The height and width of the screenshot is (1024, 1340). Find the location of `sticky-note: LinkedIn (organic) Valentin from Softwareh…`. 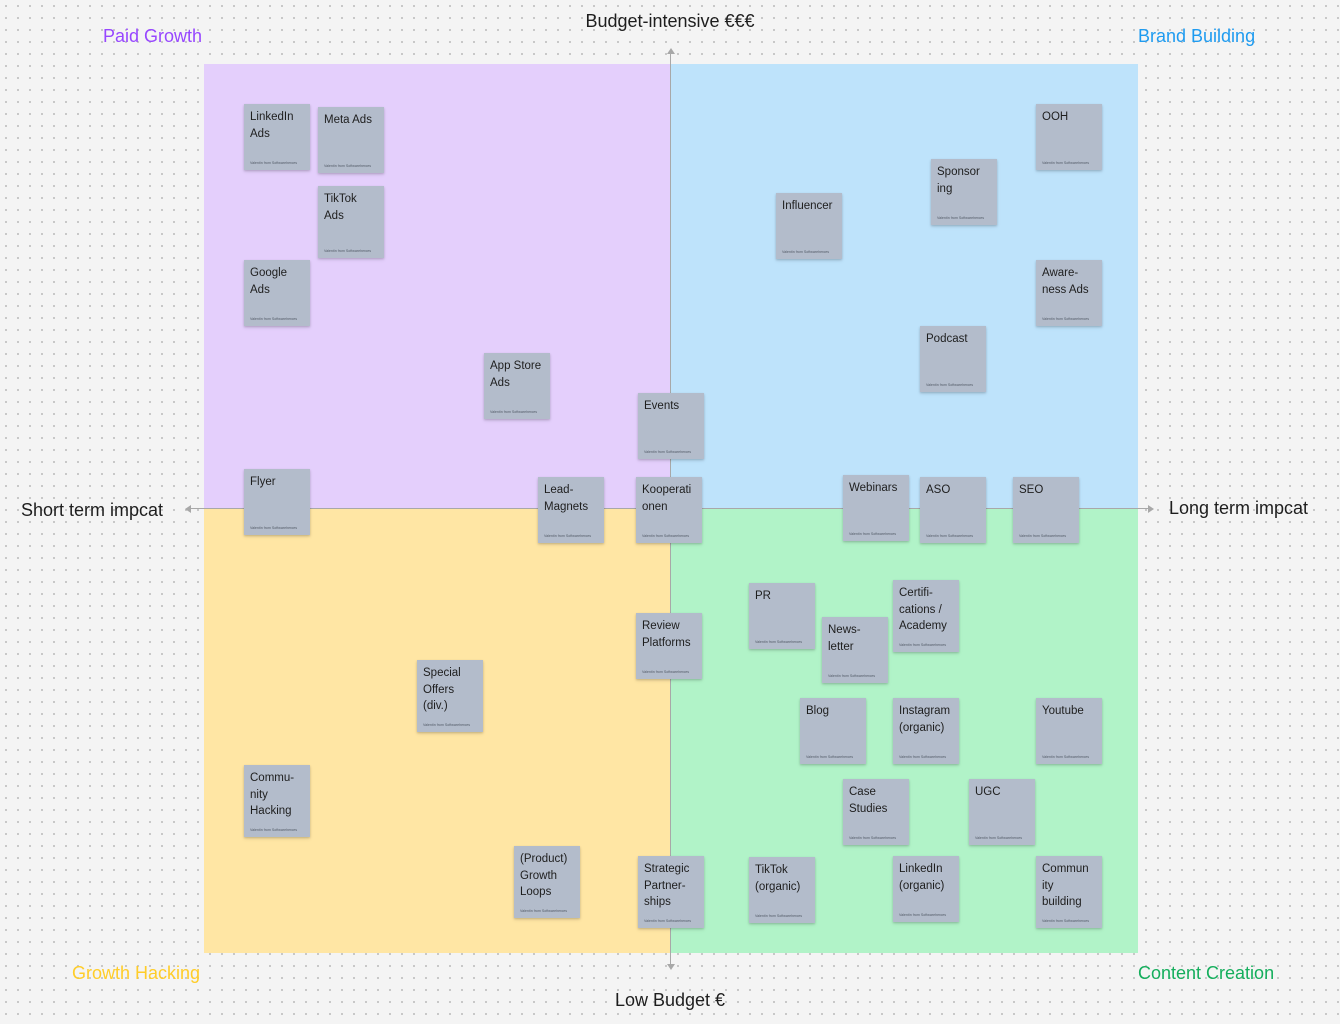

sticky-note: LinkedIn (organic) Valentin from Softwareh… is located at coordinates (926, 889).